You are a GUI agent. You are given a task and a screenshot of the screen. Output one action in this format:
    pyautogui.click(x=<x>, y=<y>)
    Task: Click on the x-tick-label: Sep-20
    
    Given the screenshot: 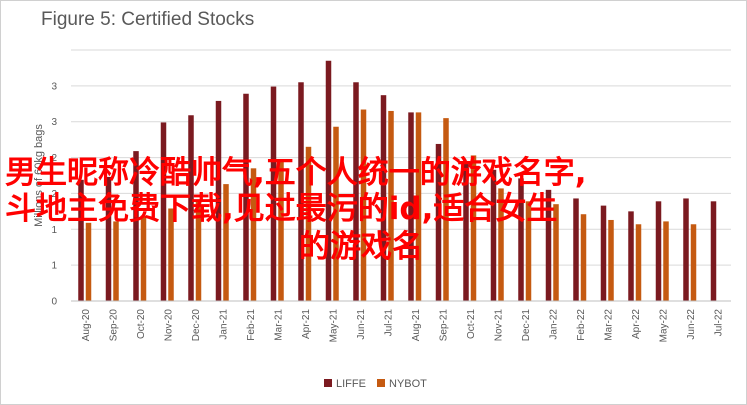 What is the action you would take?
    pyautogui.click(x=113, y=325)
    